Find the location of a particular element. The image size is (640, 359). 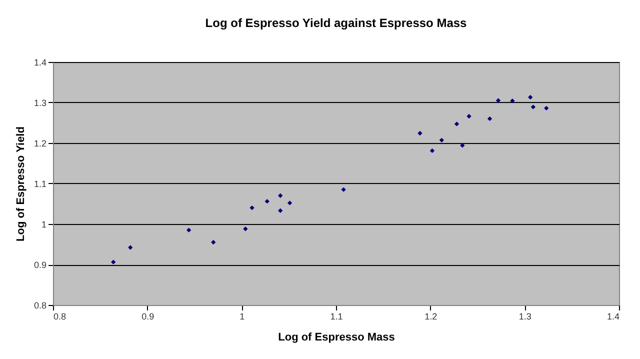

y-tick-label: 0.9 is located at coordinates (40, 265).